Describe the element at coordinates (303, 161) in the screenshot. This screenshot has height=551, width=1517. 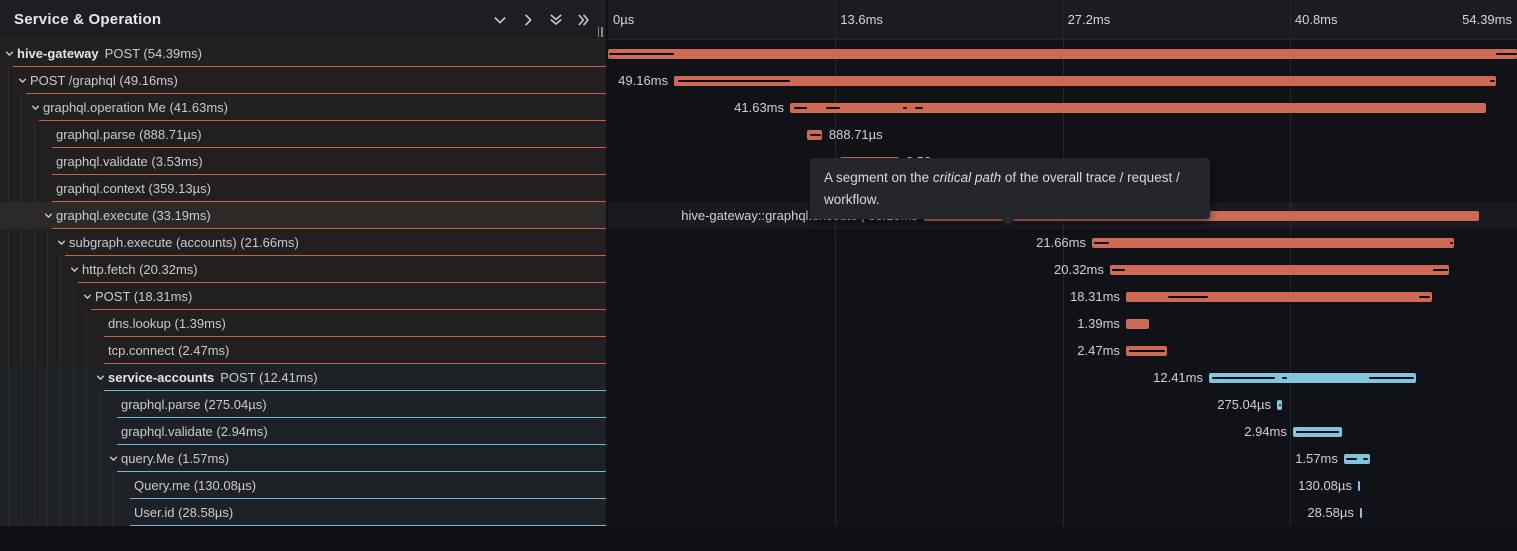
I see `span-row: graphql.validate (3.53ms)` at that location.